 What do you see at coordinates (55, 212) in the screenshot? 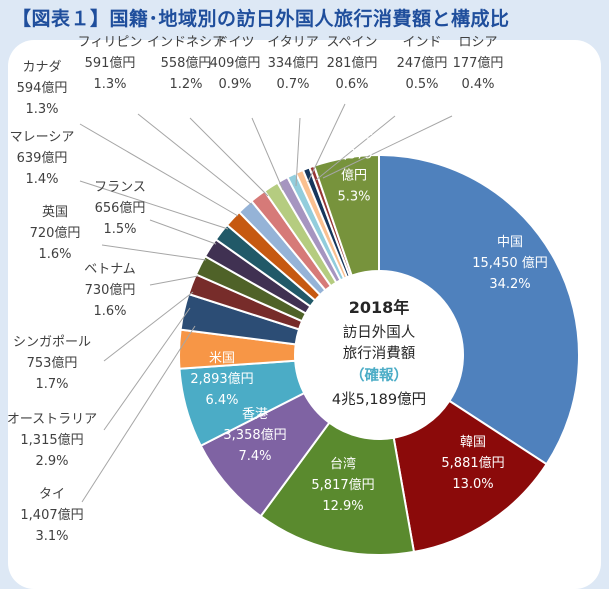
I see `slice-9-name-label: 英国` at bounding box center [55, 212].